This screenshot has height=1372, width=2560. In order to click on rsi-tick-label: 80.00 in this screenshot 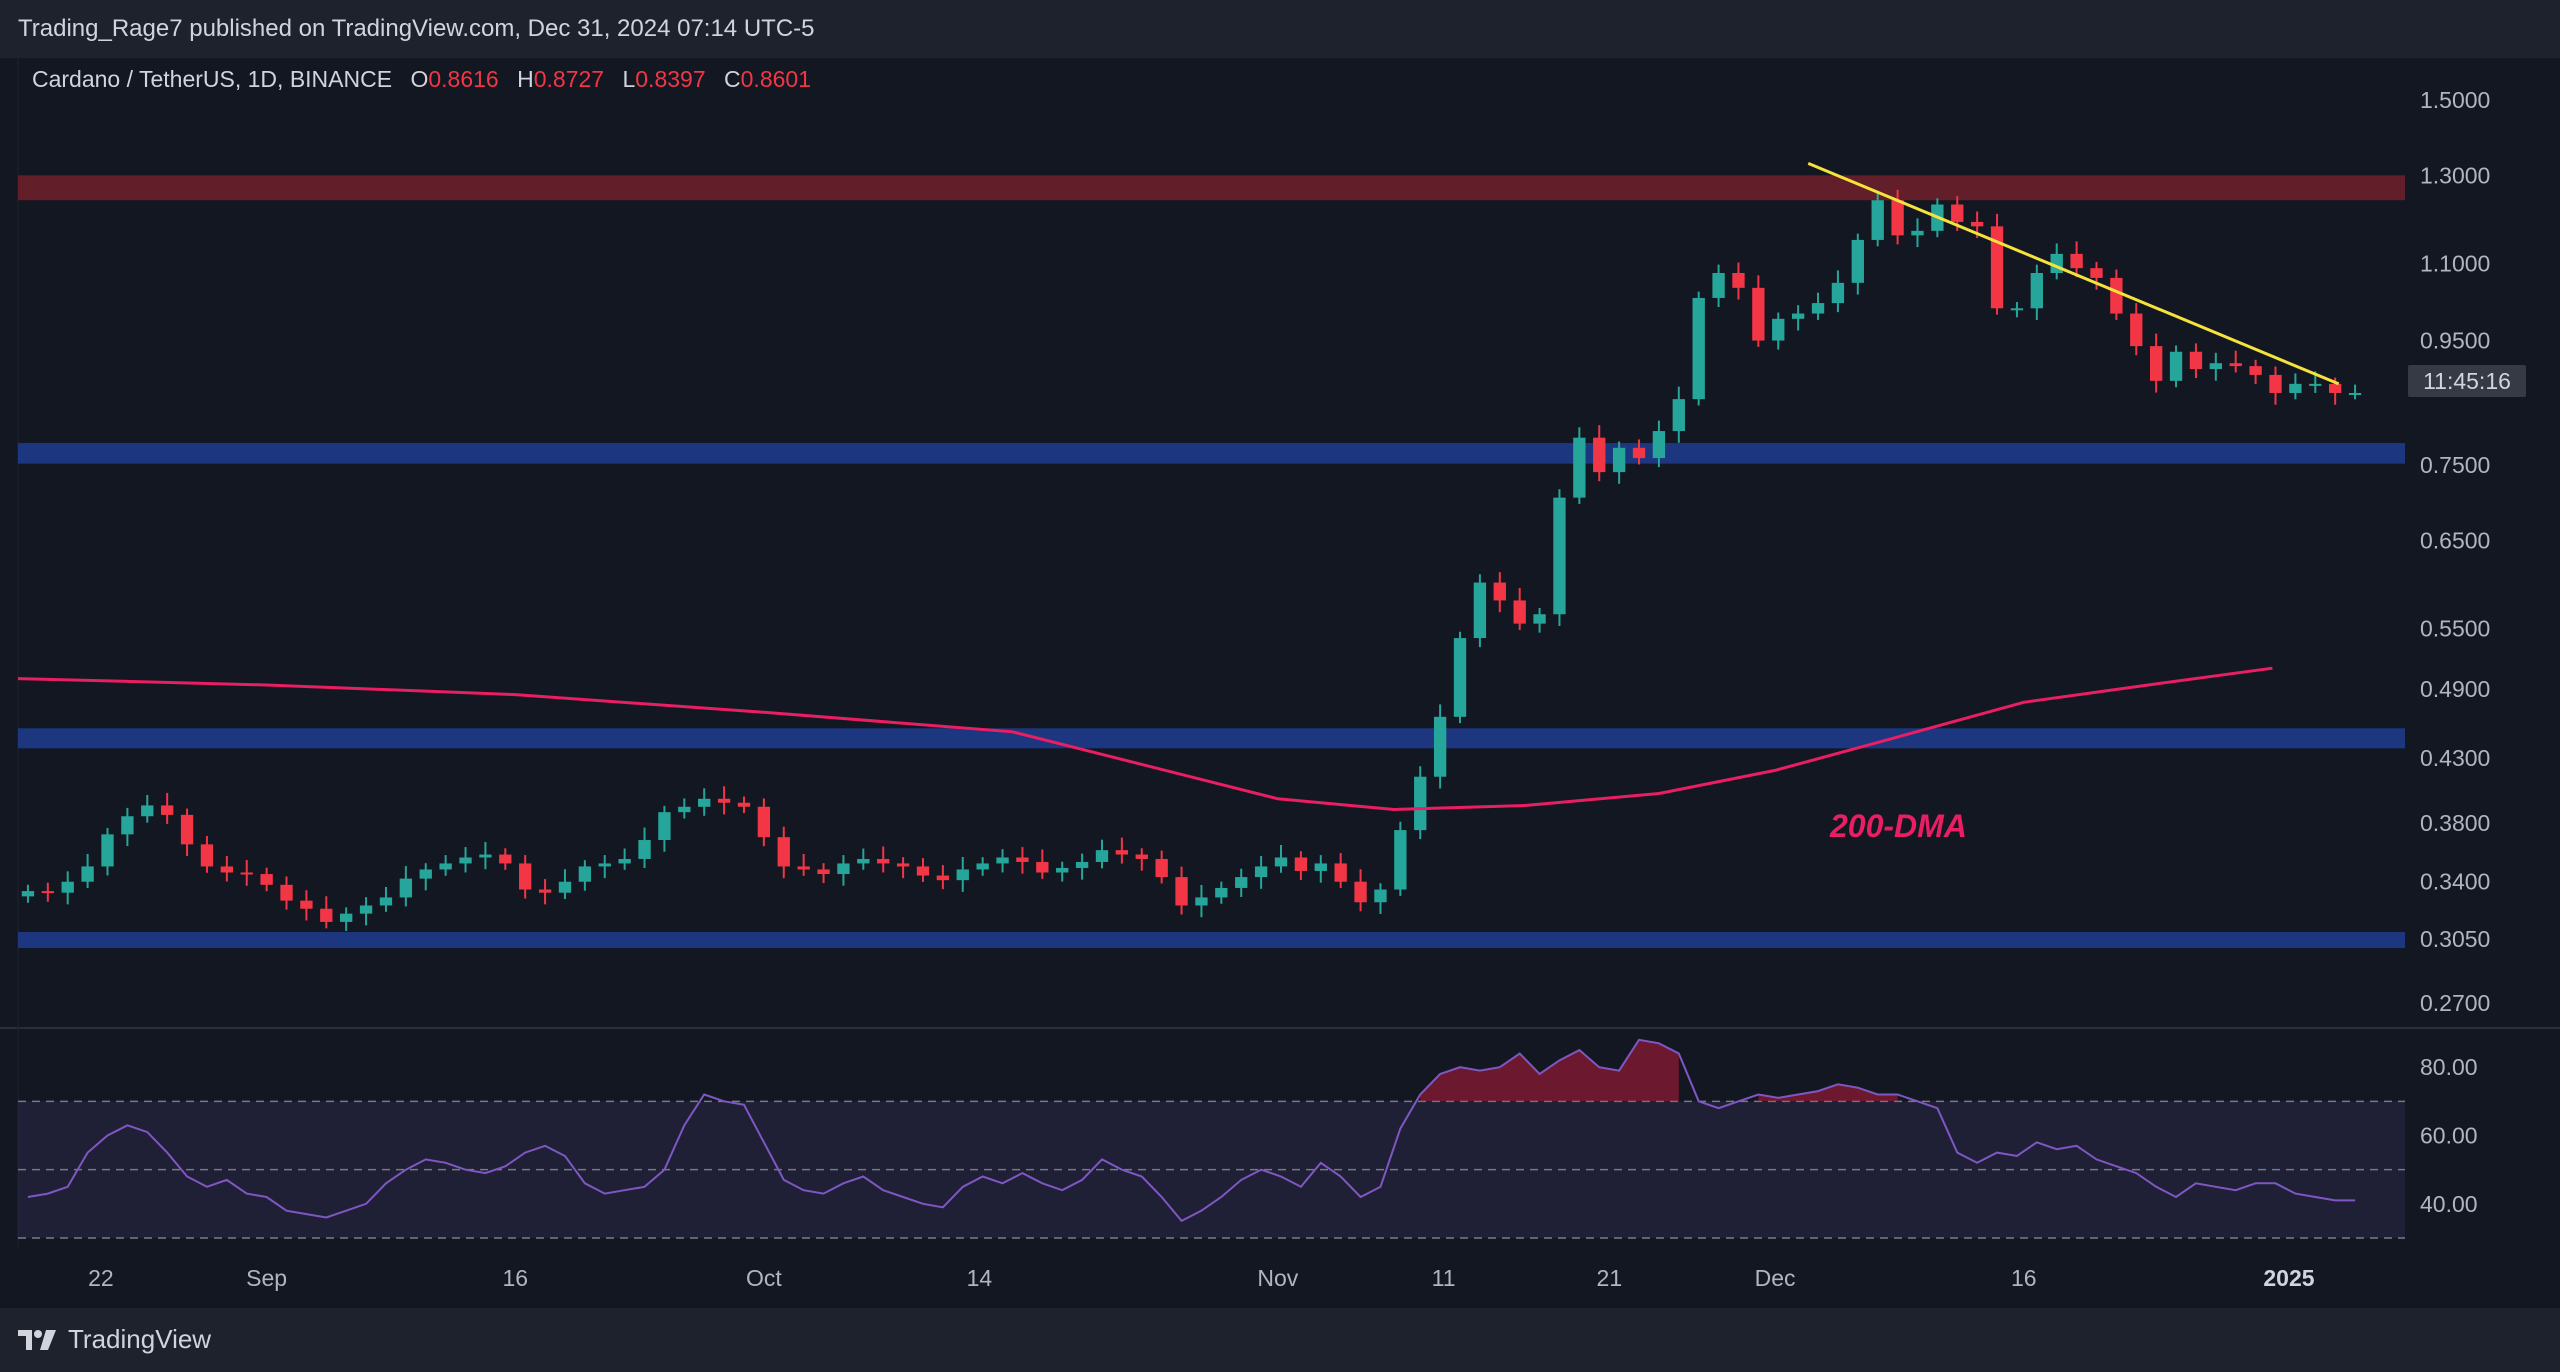, I will do `click(2449, 1067)`.